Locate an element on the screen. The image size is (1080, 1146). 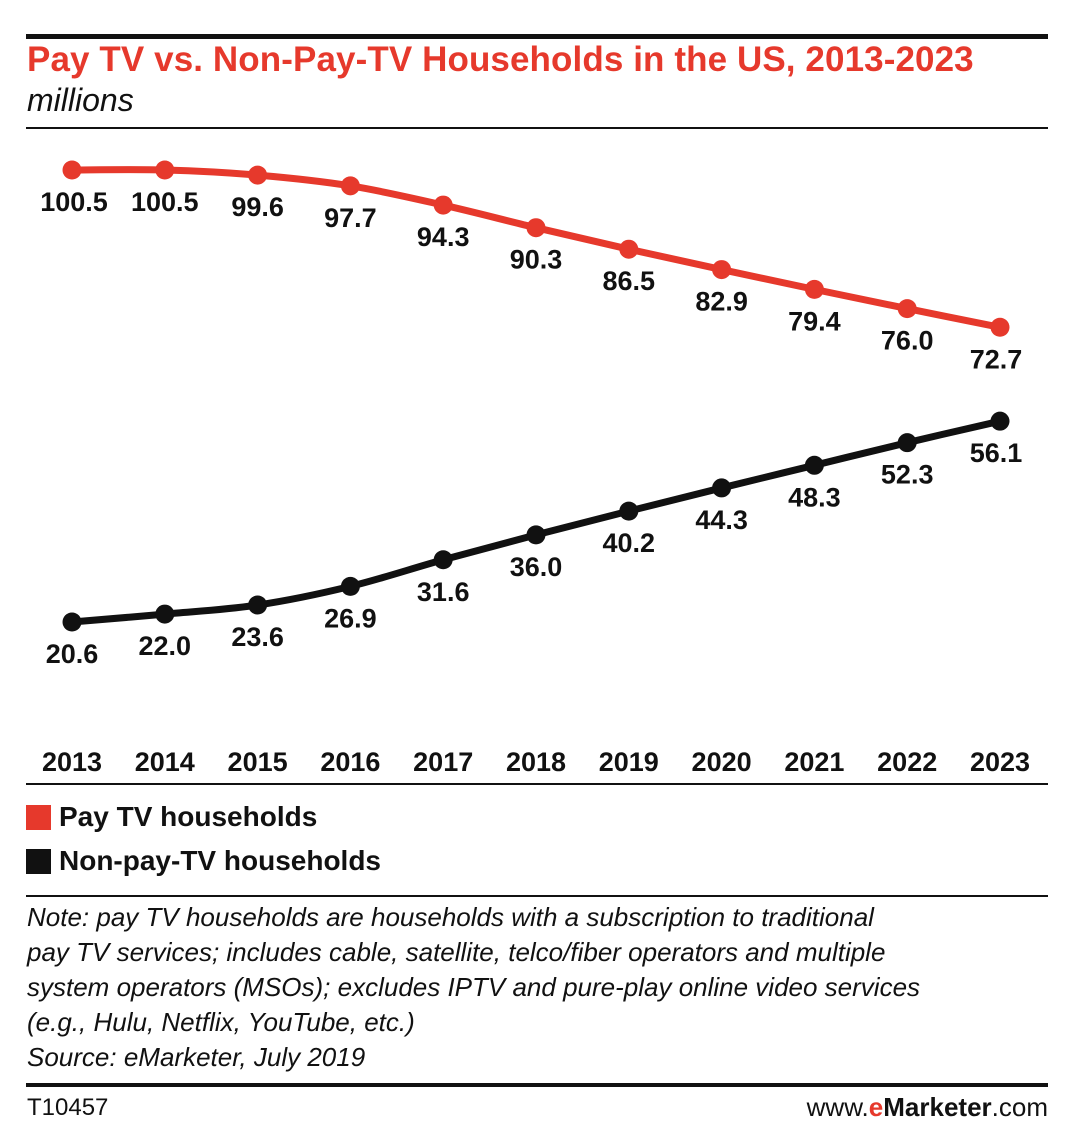
non-pay-tv-data-label: 31.6 is located at coordinates (443, 592).